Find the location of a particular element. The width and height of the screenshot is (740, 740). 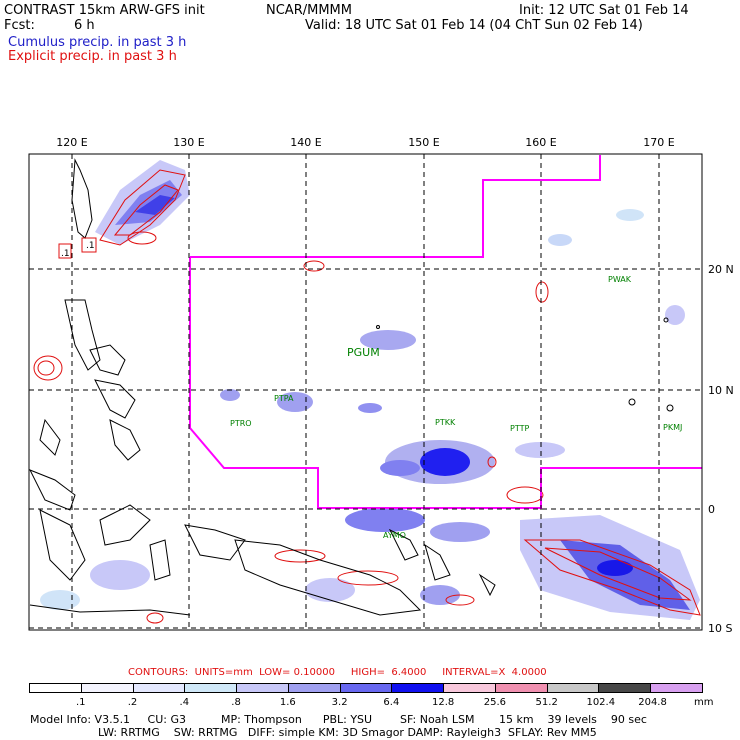

lon-label: 140 E is located at coordinates (305, 142).